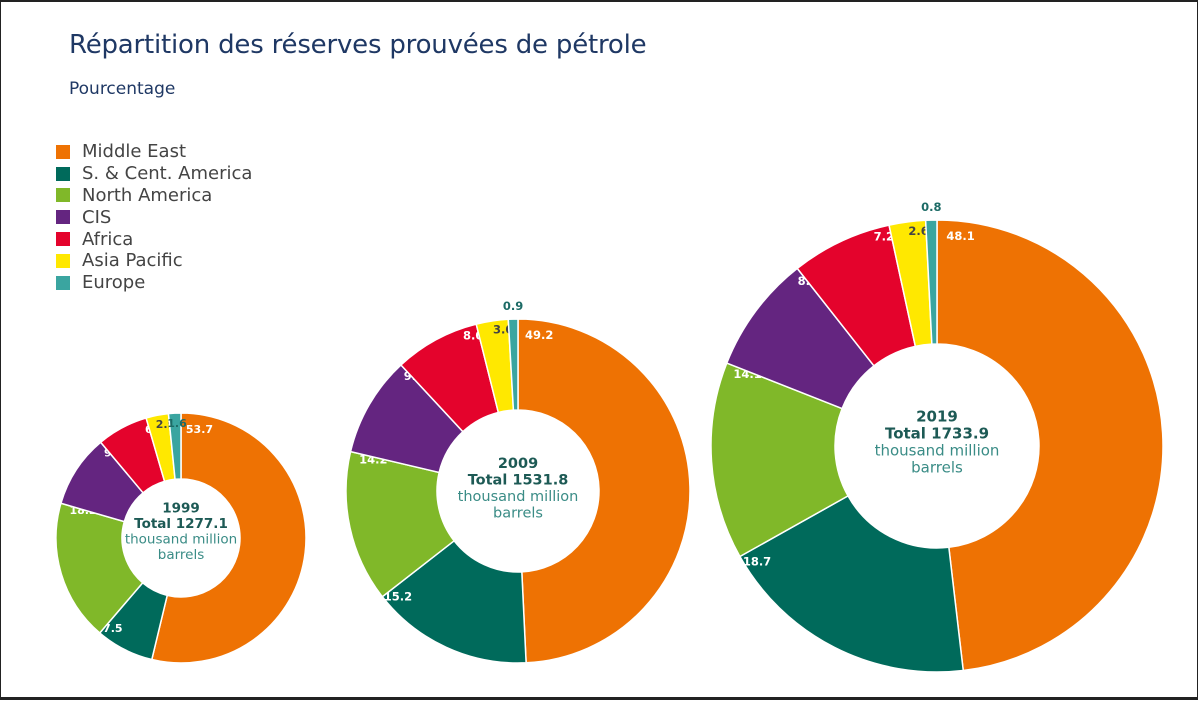 The height and width of the screenshot is (704, 1200). I want to click on slice-value-label: 53.7, so click(199, 429).